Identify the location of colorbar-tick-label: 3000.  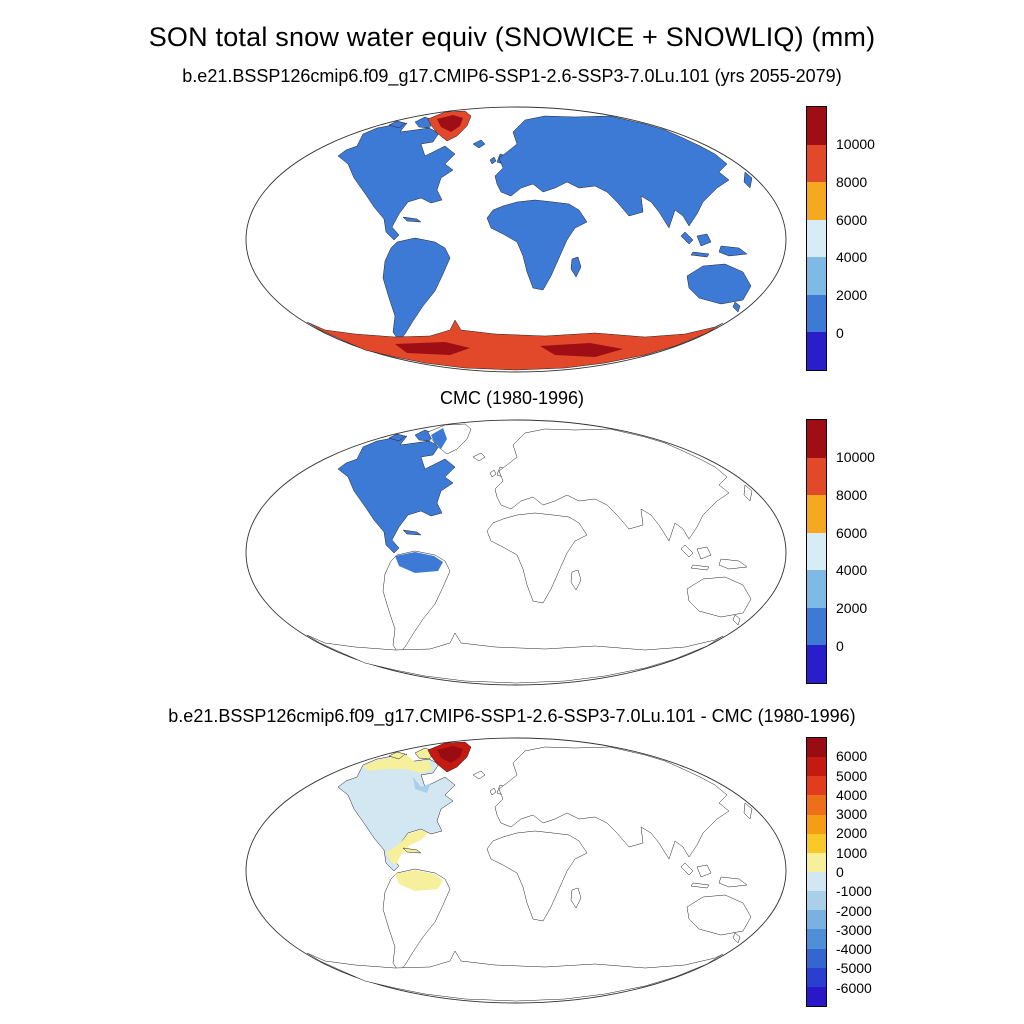
(852, 814).